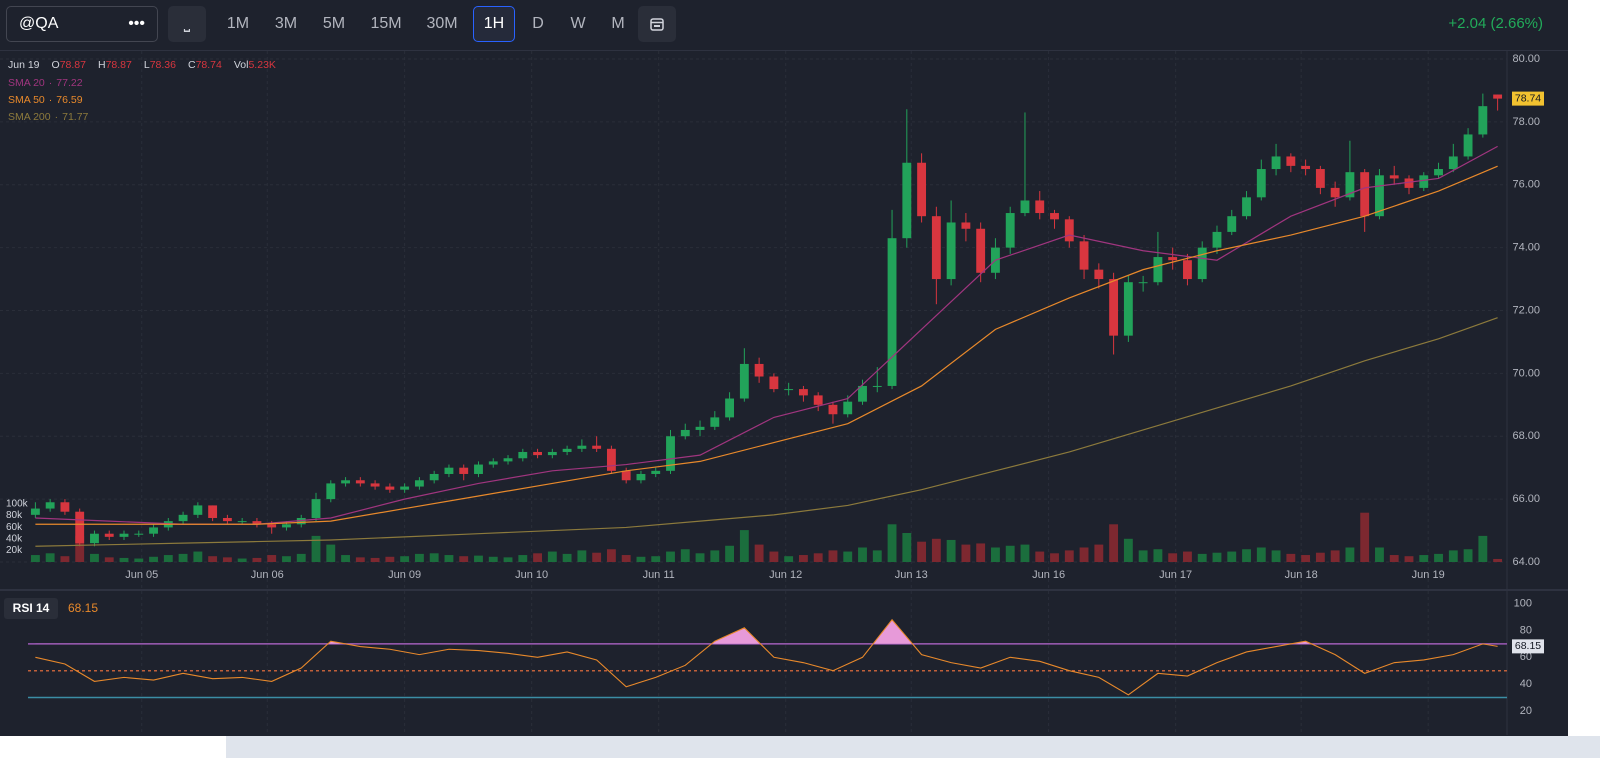  Describe the element at coordinates (538, 23) in the screenshot. I see `interval-button: D` at that location.